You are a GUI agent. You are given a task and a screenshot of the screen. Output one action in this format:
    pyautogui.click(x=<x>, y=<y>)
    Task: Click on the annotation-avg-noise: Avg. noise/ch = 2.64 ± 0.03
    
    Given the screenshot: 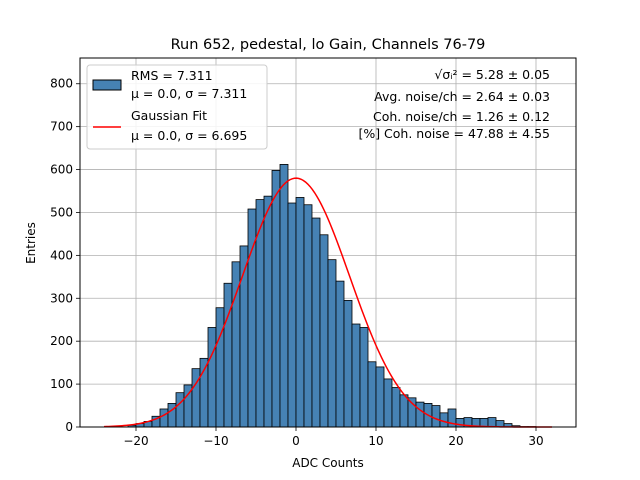 What is the action you would take?
    pyautogui.click(x=462, y=96)
    